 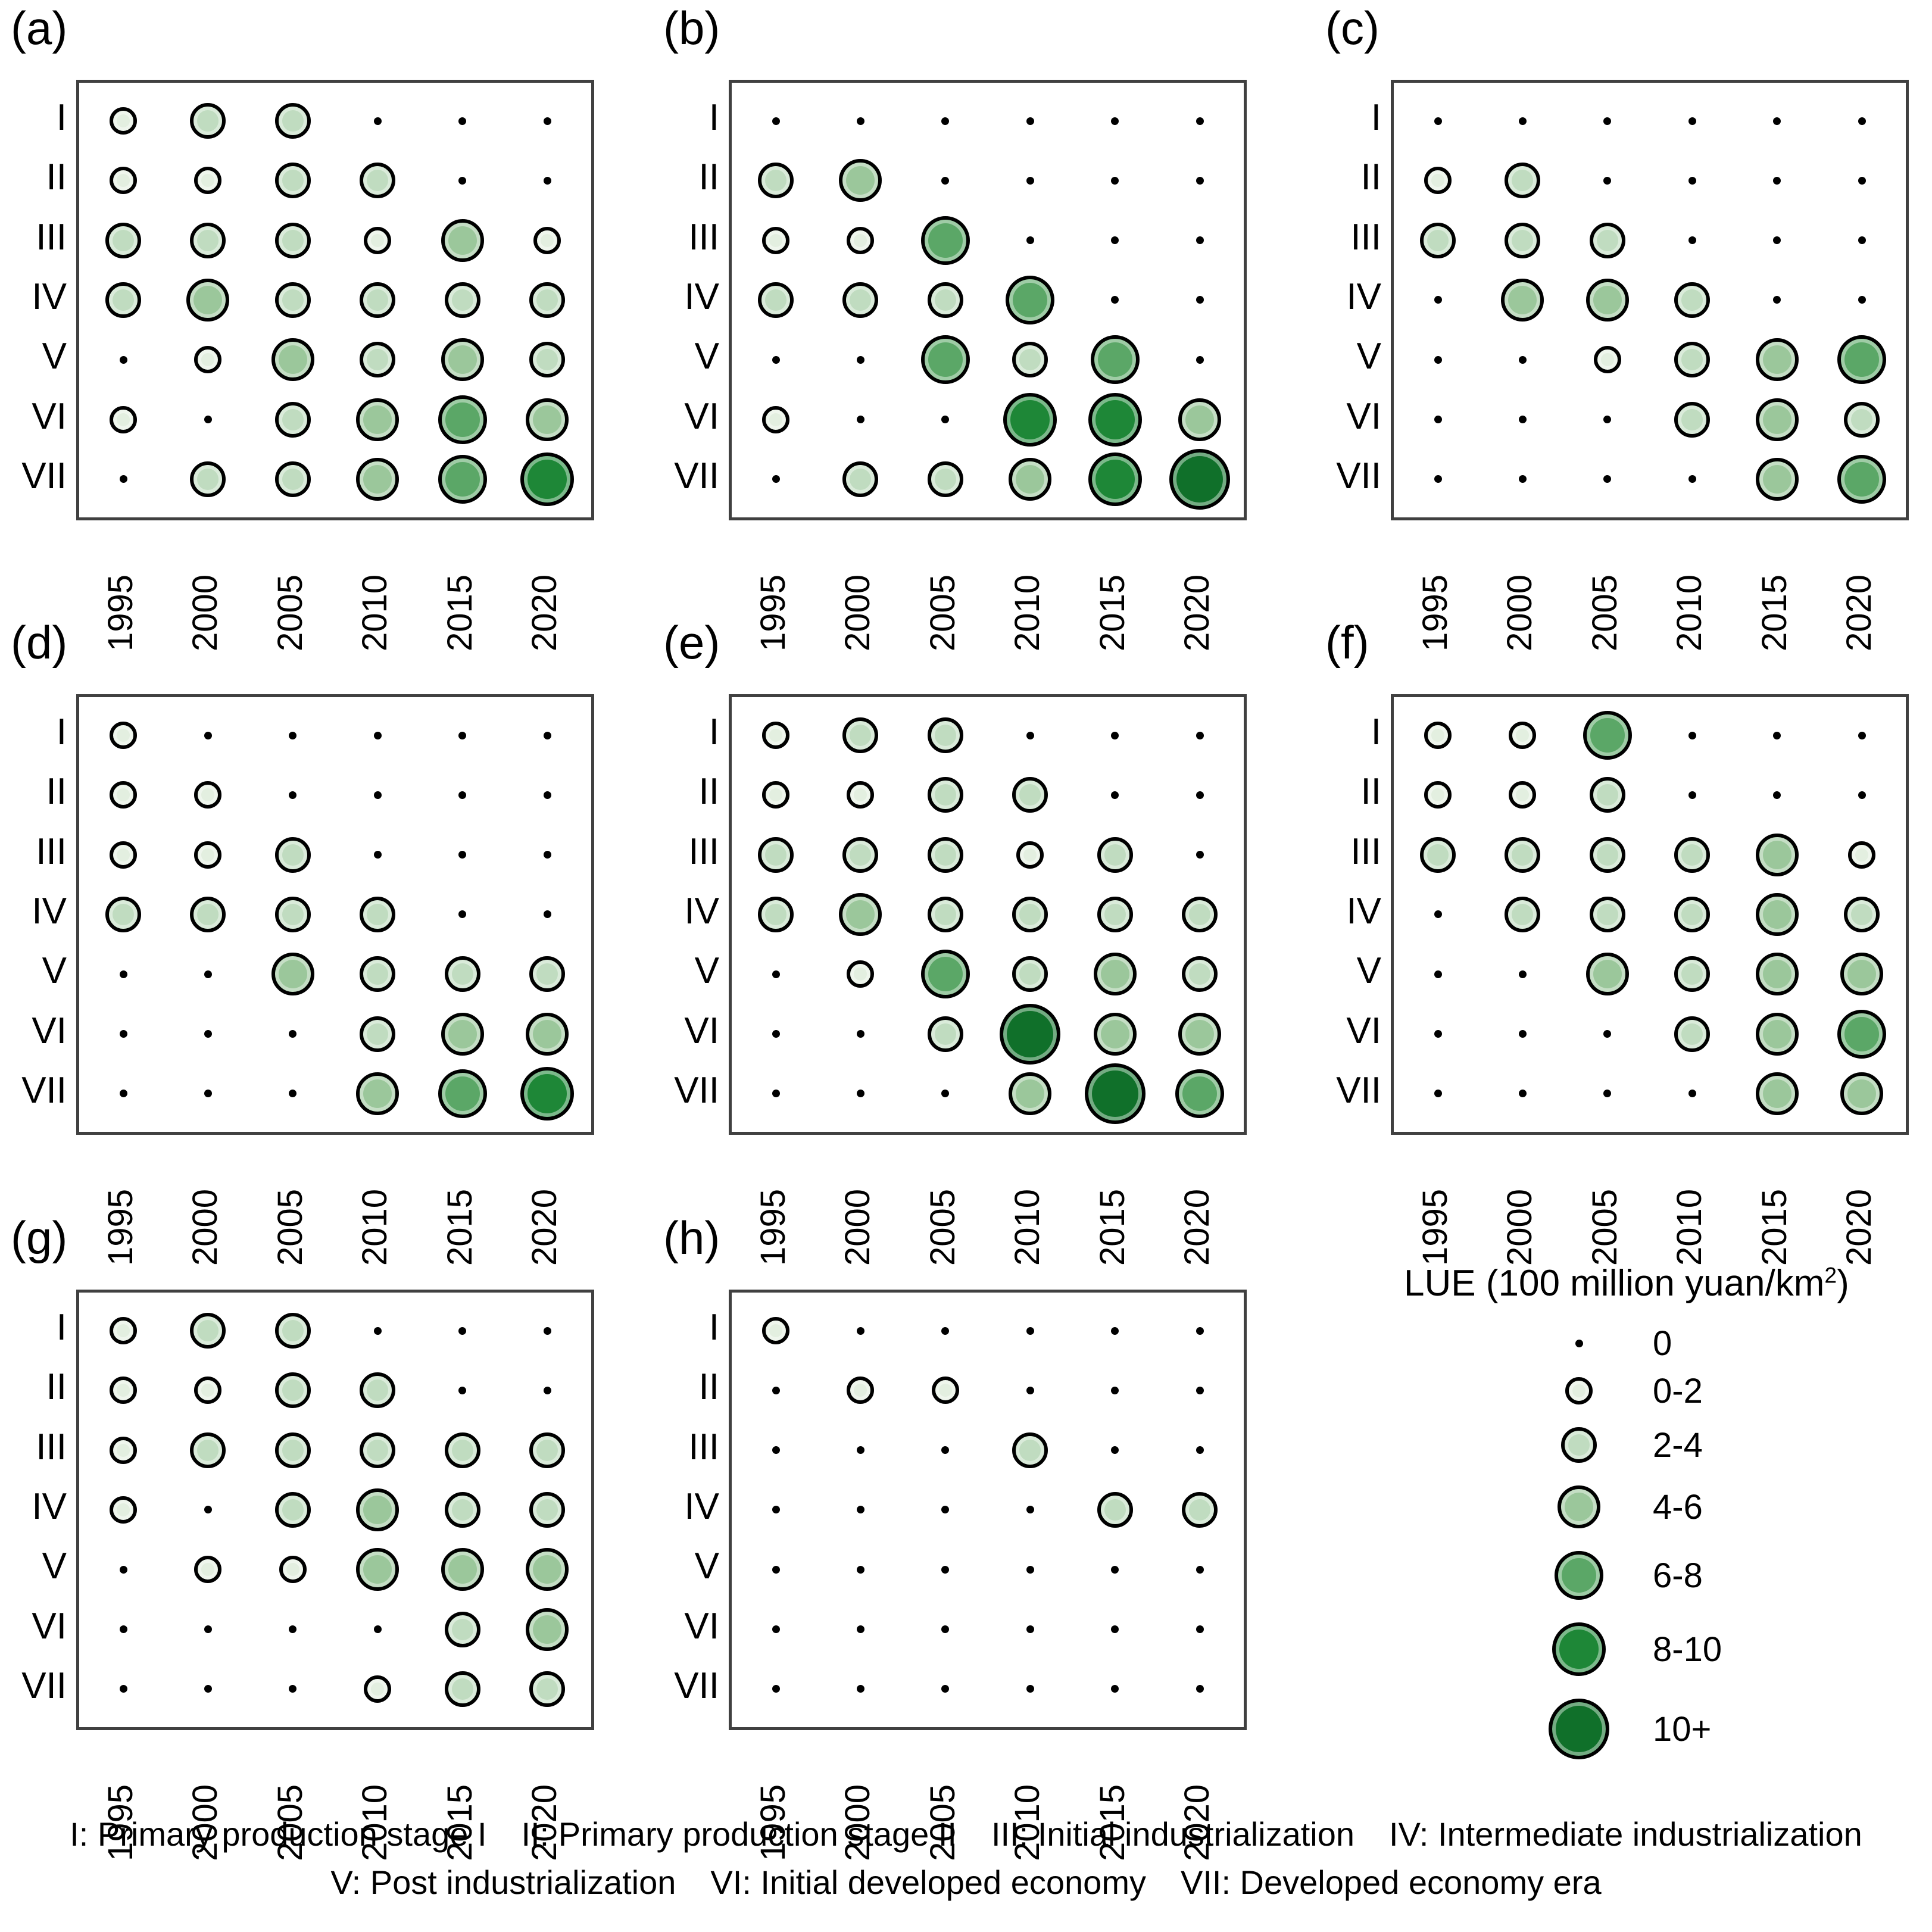 What do you see at coordinates (1650, 300) in the screenshot?
I see `plot-area-c` at bounding box center [1650, 300].